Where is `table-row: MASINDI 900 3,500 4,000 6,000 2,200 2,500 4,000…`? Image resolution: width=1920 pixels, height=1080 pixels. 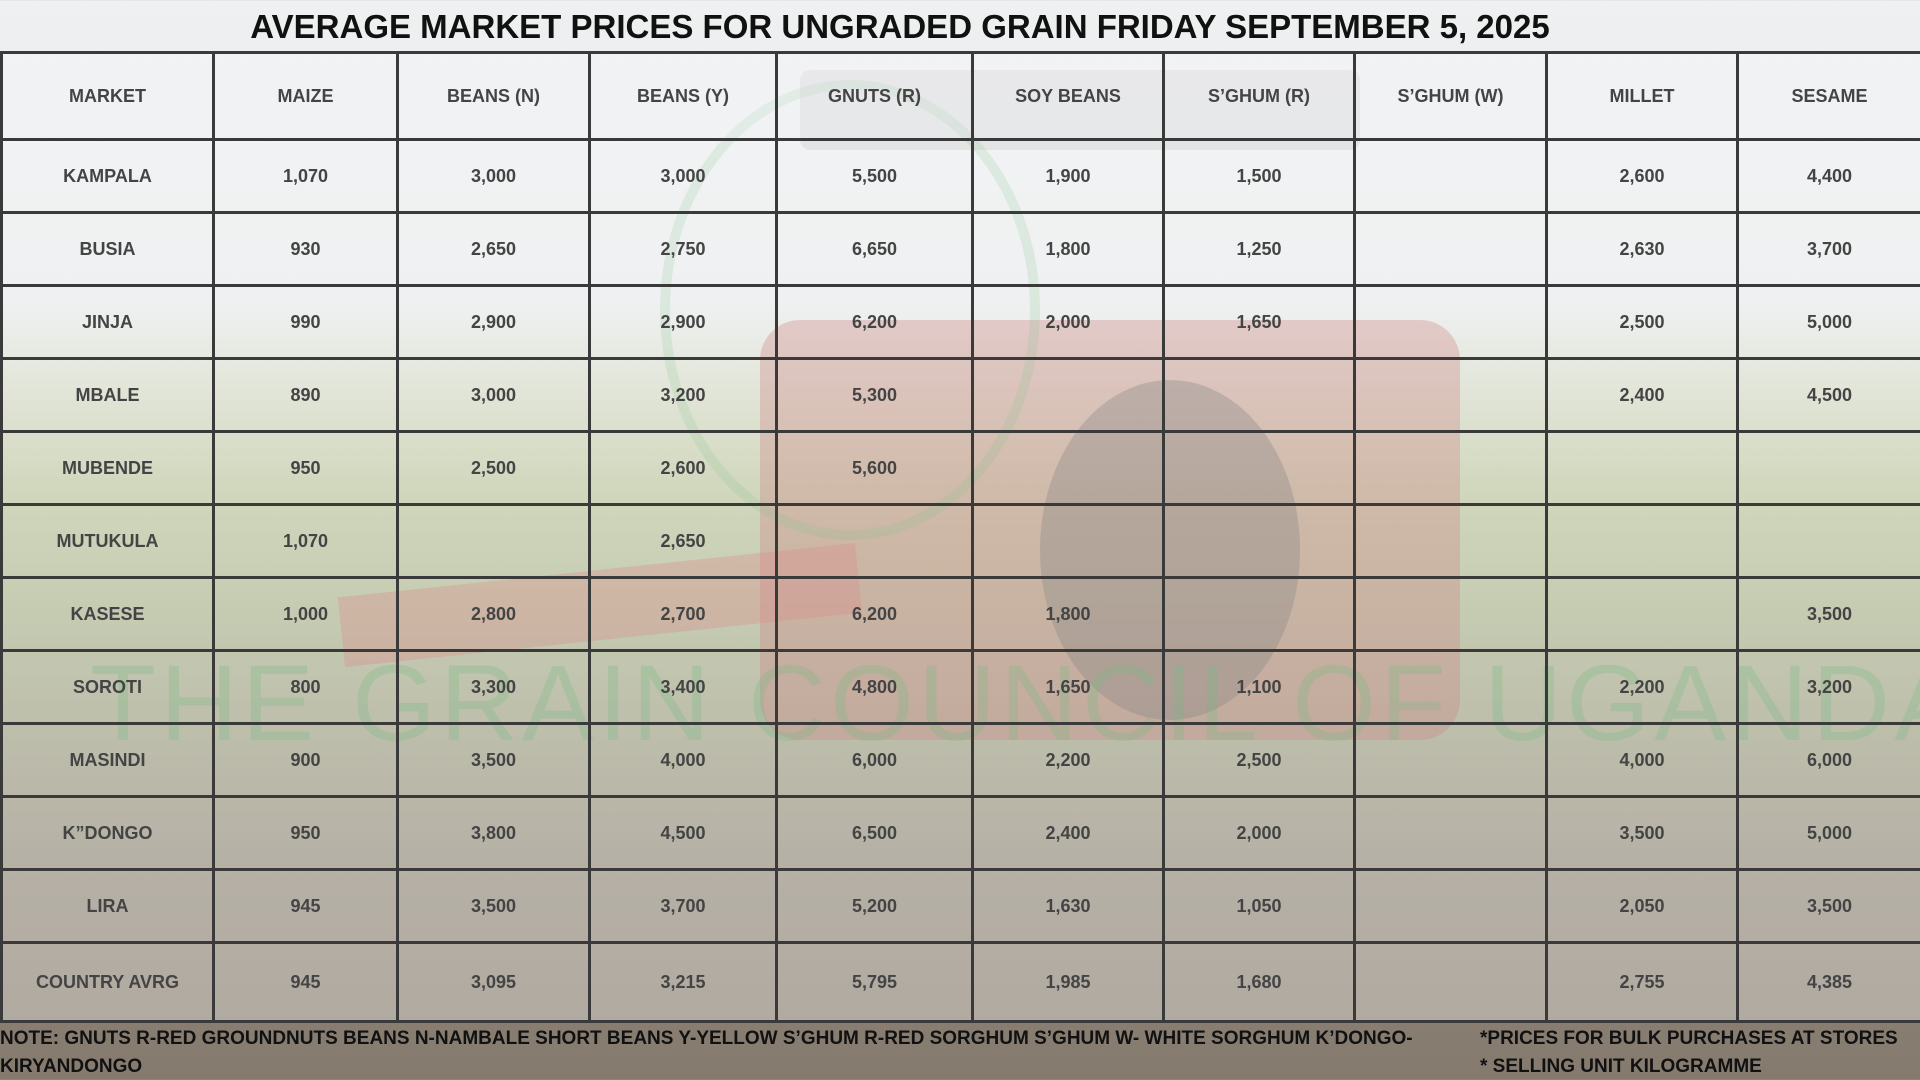
table-row: MASINDI 900 3,500 4,000 6,000 2,200 2,500 4,000… is located at coordinates (960, 760).